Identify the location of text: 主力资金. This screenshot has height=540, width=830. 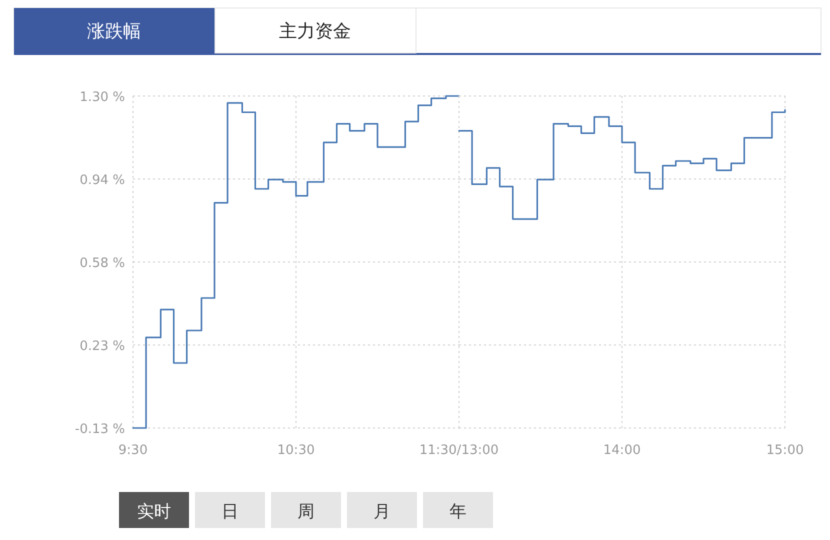
(315, 31).